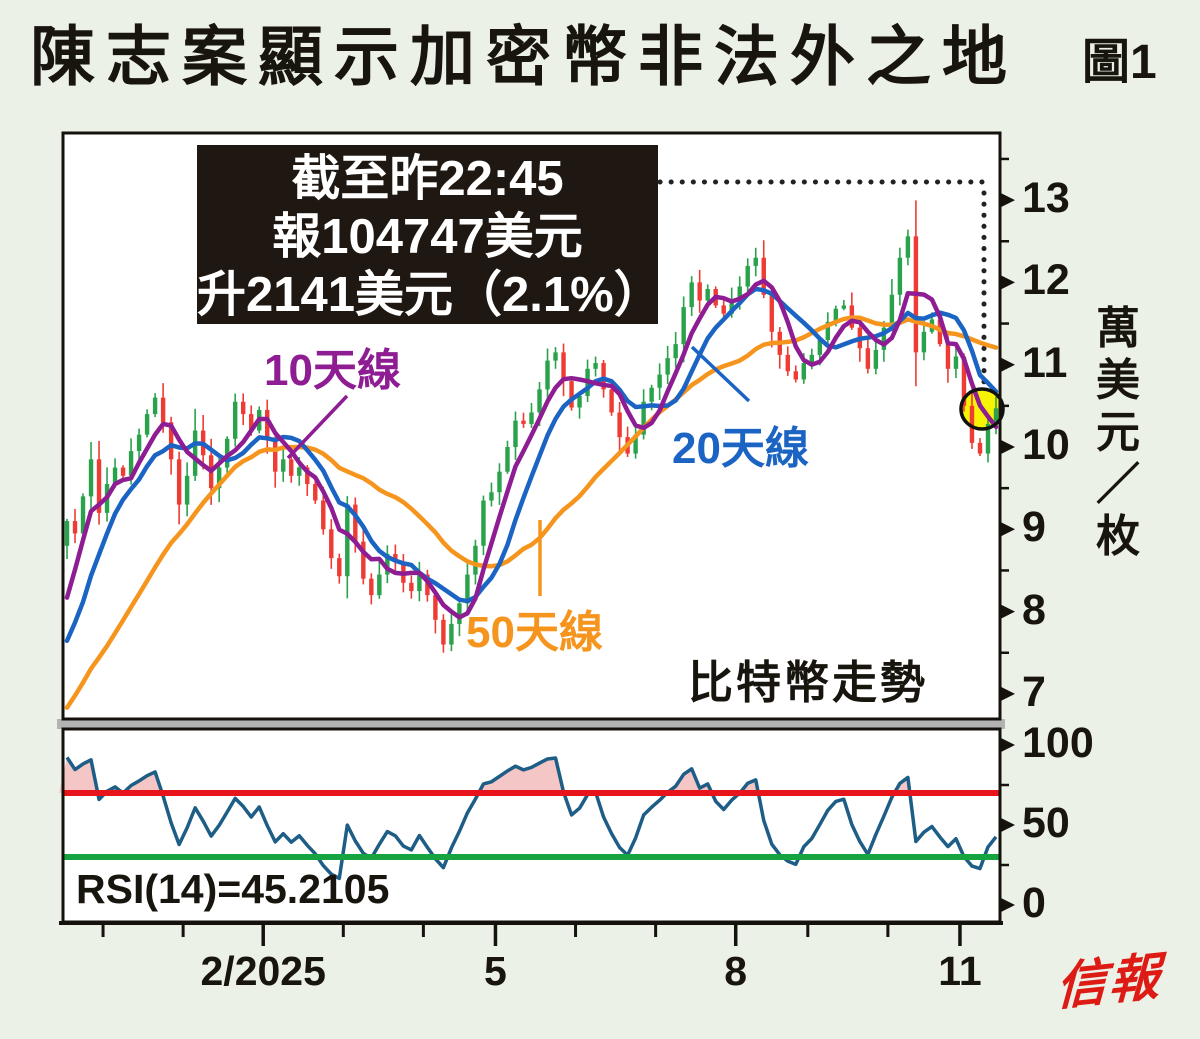 Image resolution: width=1200 pixels, height=1039 pixels. What do you see at coordinates (430, 295) in the screenshot?
I see `callout-change: 升2141美元（2.1%）` at bounding box center [430, 295].